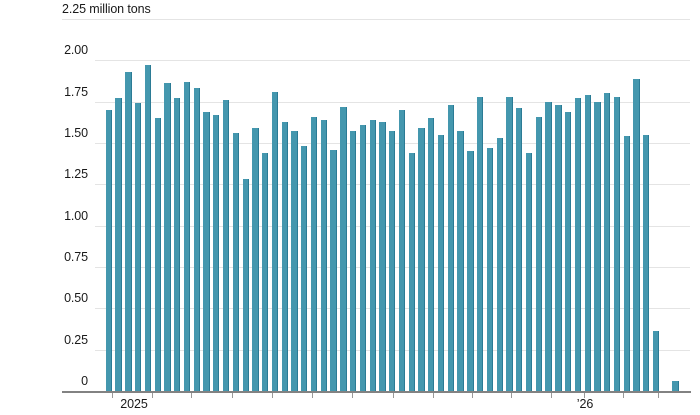  I want to click on y-axis-tick-label: 2.00, so click(76, 50).